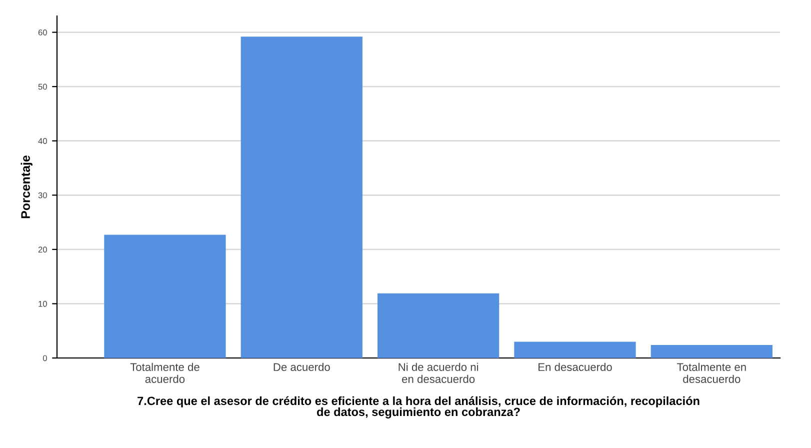 The width and height of the screenshot is (811, 448). What do you see at coordinates (44, 358) in the screenshot?
I see `y-tick-label: 0` at bounding box center [44, 358].